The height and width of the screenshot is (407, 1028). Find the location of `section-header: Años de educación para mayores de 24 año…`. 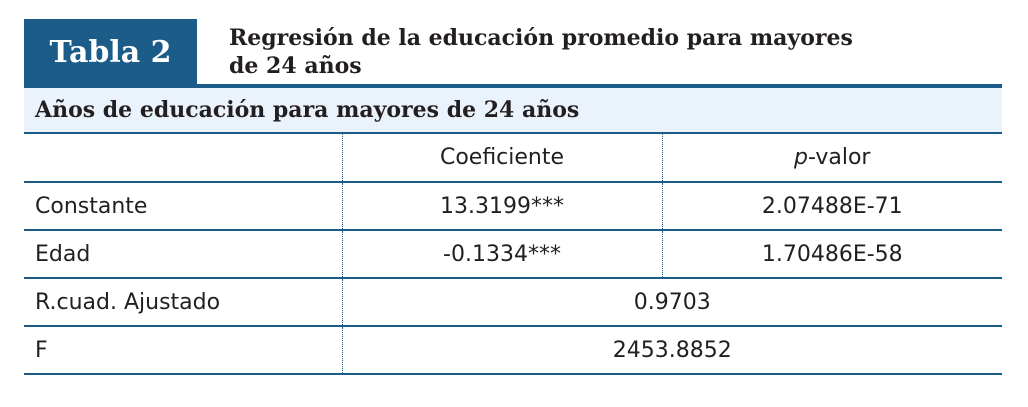

section-header: Años de educación para mayores de 24 año… is located at coordinates (513, 111).